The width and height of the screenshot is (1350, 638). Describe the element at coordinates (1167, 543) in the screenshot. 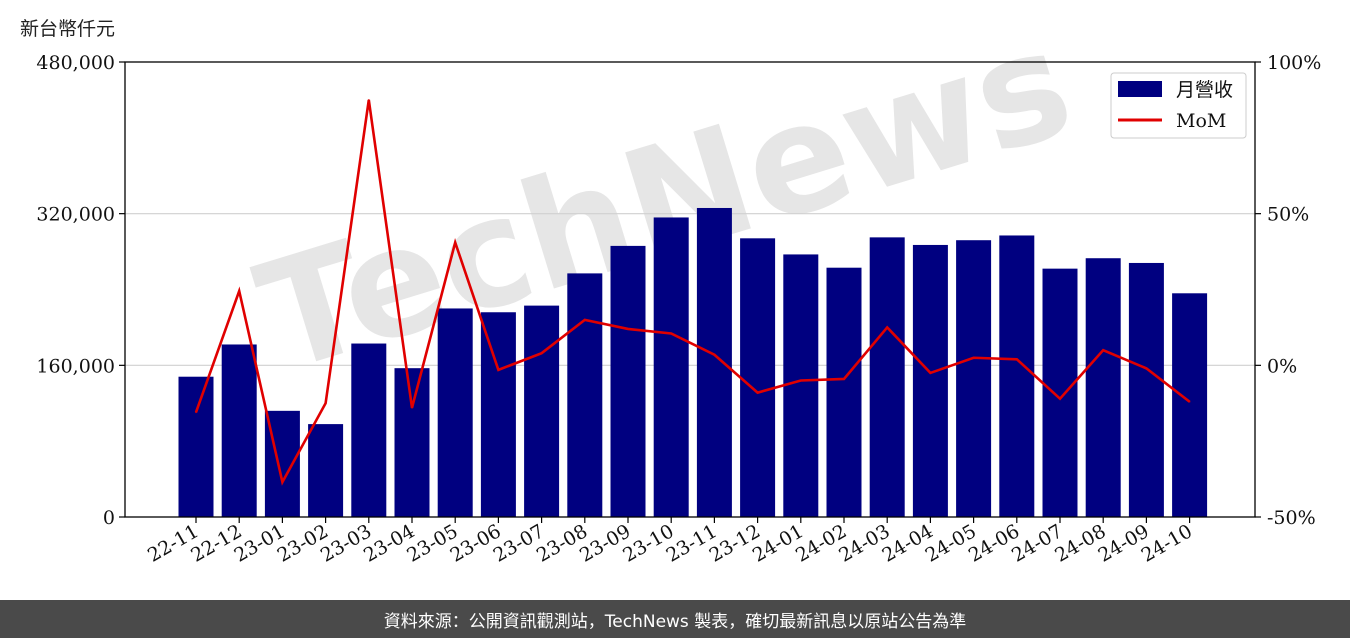

I see `x-tick-label: 24-10` at that location.